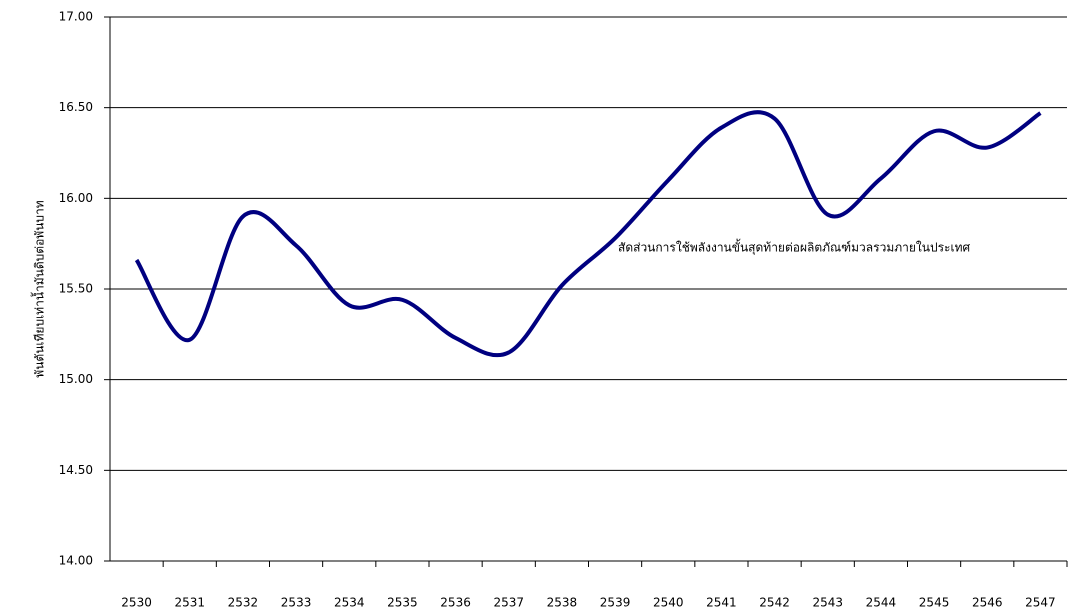 The width and height of the screenshot is (1069, 614). Describe the element at coordinates (615, 603) in the screenshot. I see `x-tick-label: 2539` at that location.